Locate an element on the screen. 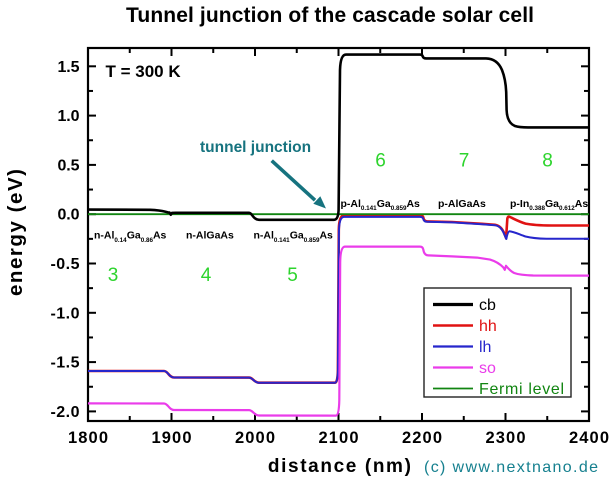 The image size is (615, 486). svg-text: energy (eV) is located at coordinates (15, 232).